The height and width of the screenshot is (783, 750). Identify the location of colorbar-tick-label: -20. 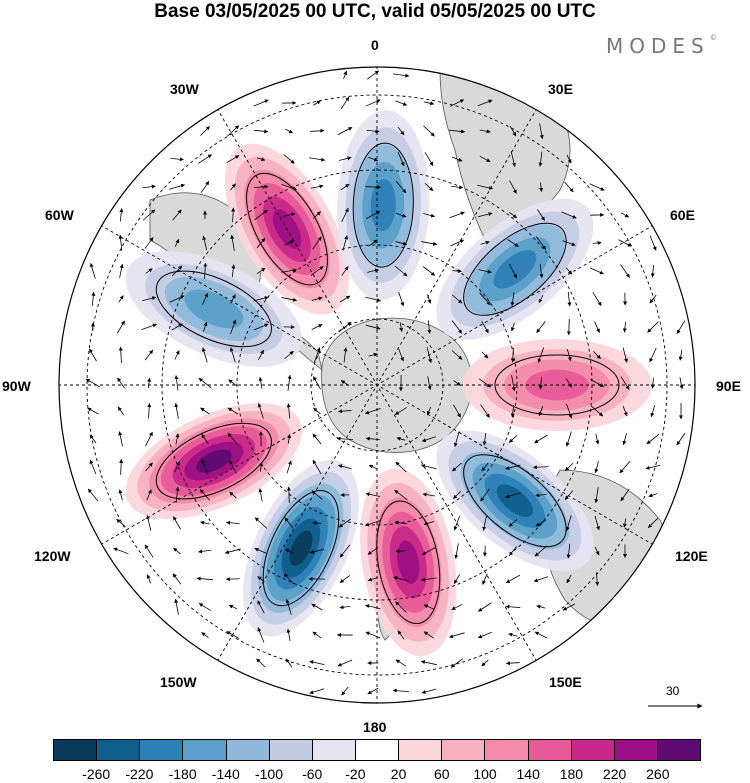
(355, 774).